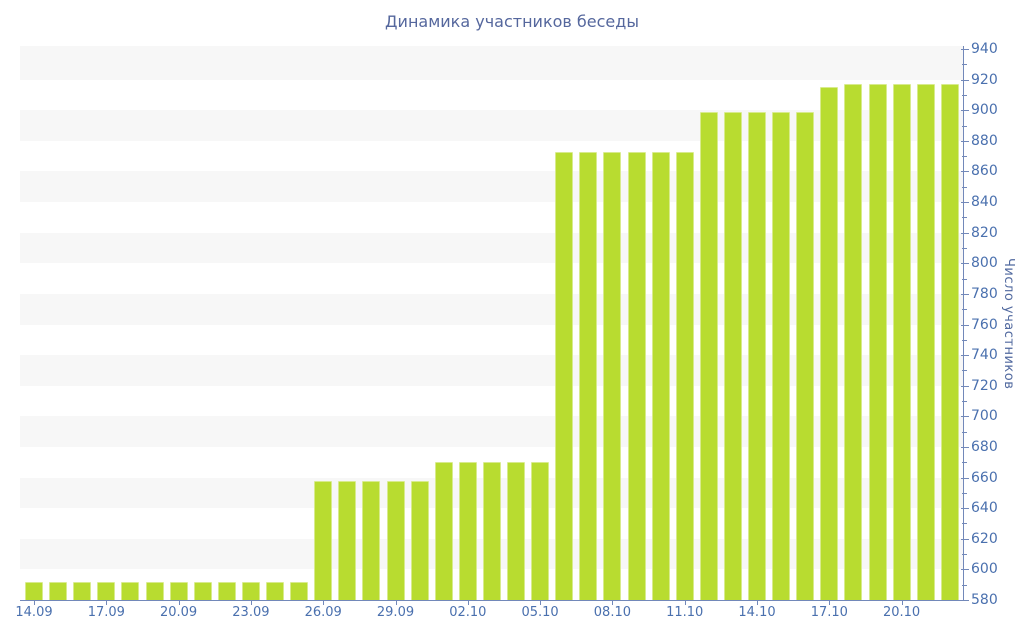  What do you see at coordinates (1008, 324) in the screenshot?
I see `y-axis-title: Число участников` at bounding box center [1008, 324].